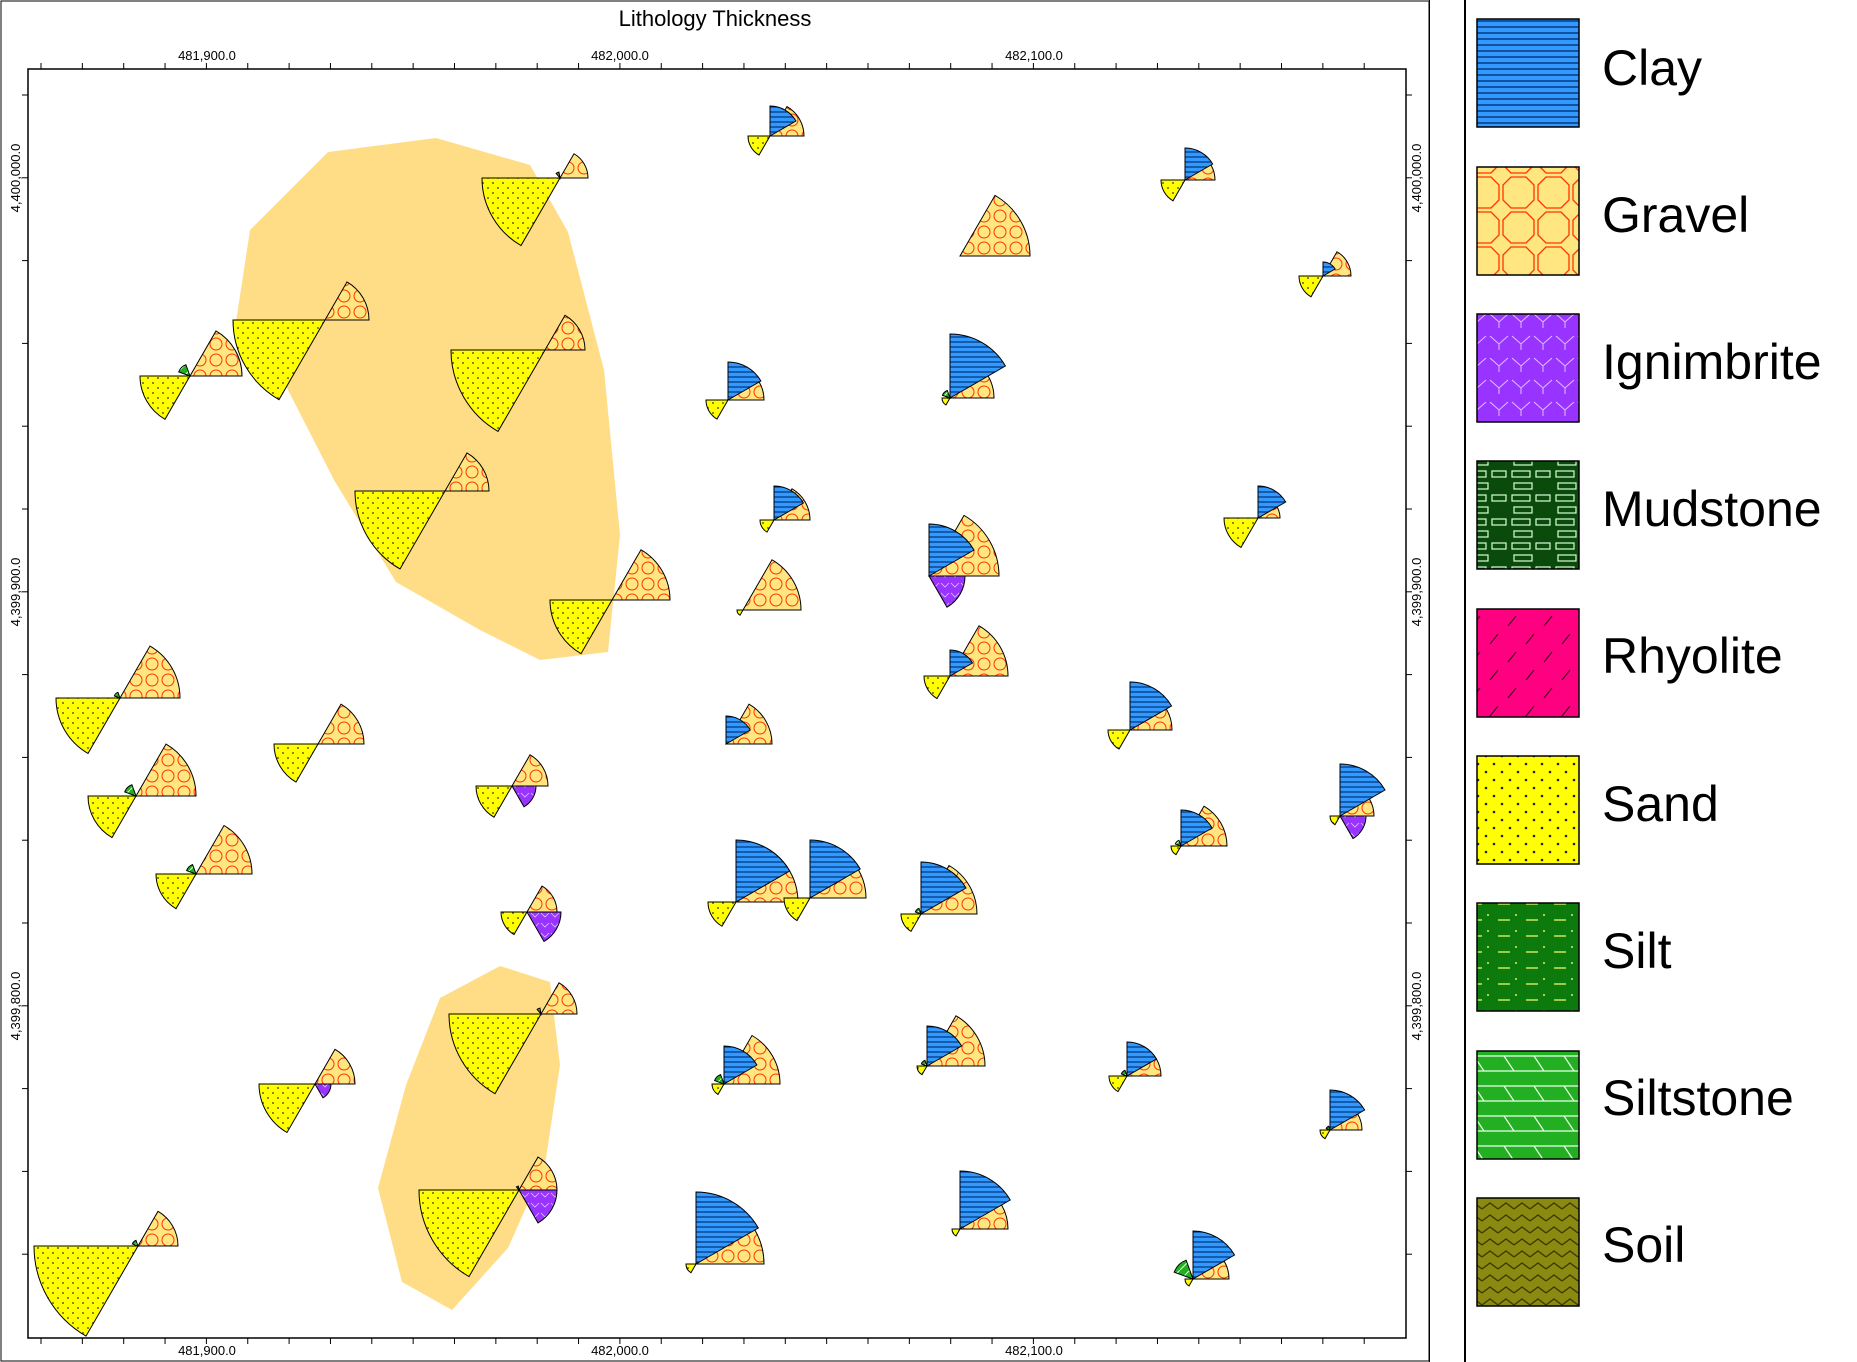  Describe the element at coordinates (1649, 515) in the screenshot. I see `legend-item-mudstone: Mudstone` at that location.